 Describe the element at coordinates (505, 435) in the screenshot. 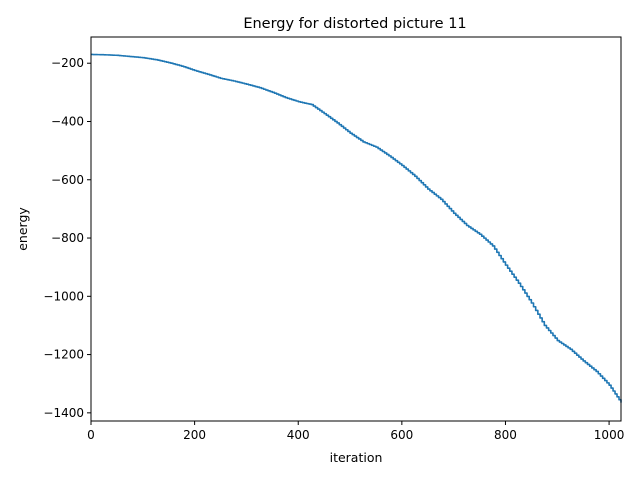

I see `x-tick-label: 800` at that location.